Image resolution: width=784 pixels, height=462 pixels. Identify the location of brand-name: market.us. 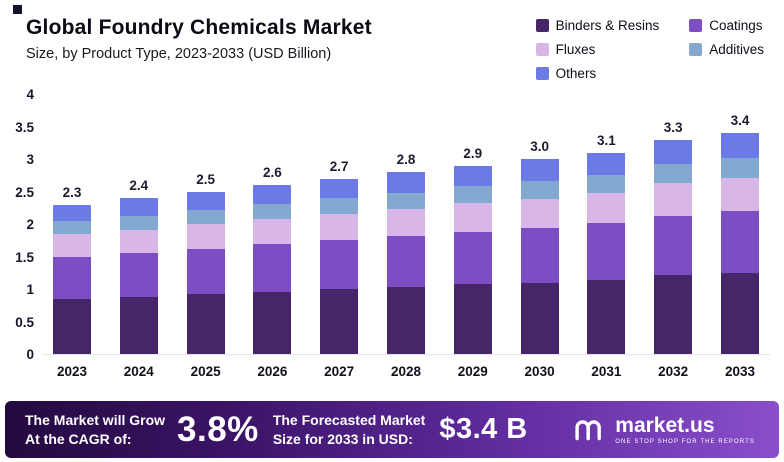
(665, 425).